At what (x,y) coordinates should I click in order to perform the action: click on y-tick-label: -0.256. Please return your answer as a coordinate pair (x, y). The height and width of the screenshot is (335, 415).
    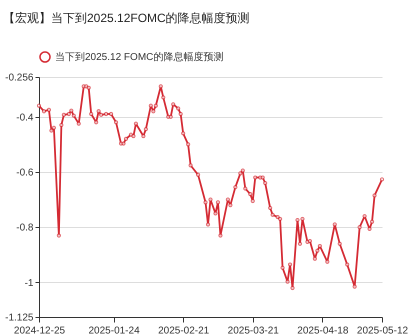
    Looking at the image, I should click on (19, 78).